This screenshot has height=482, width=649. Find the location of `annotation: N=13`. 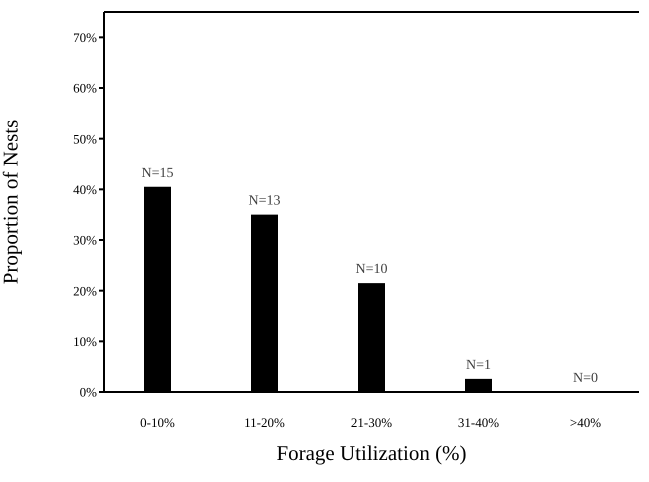

annotation: N=13 is located at coordinates (264, 201).